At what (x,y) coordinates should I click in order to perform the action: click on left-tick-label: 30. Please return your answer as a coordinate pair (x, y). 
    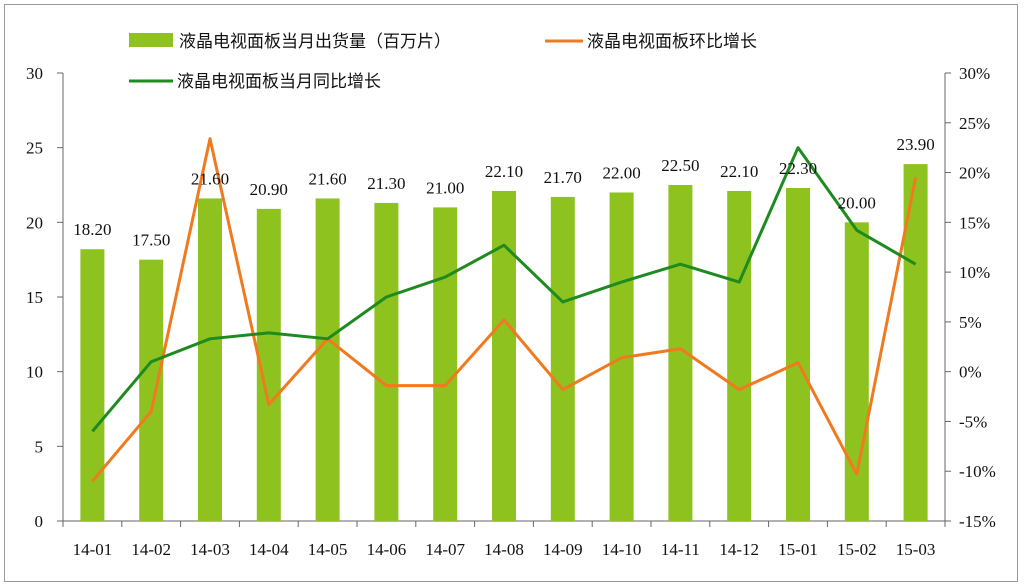
    Looking at the image, I should click on (34, 73).